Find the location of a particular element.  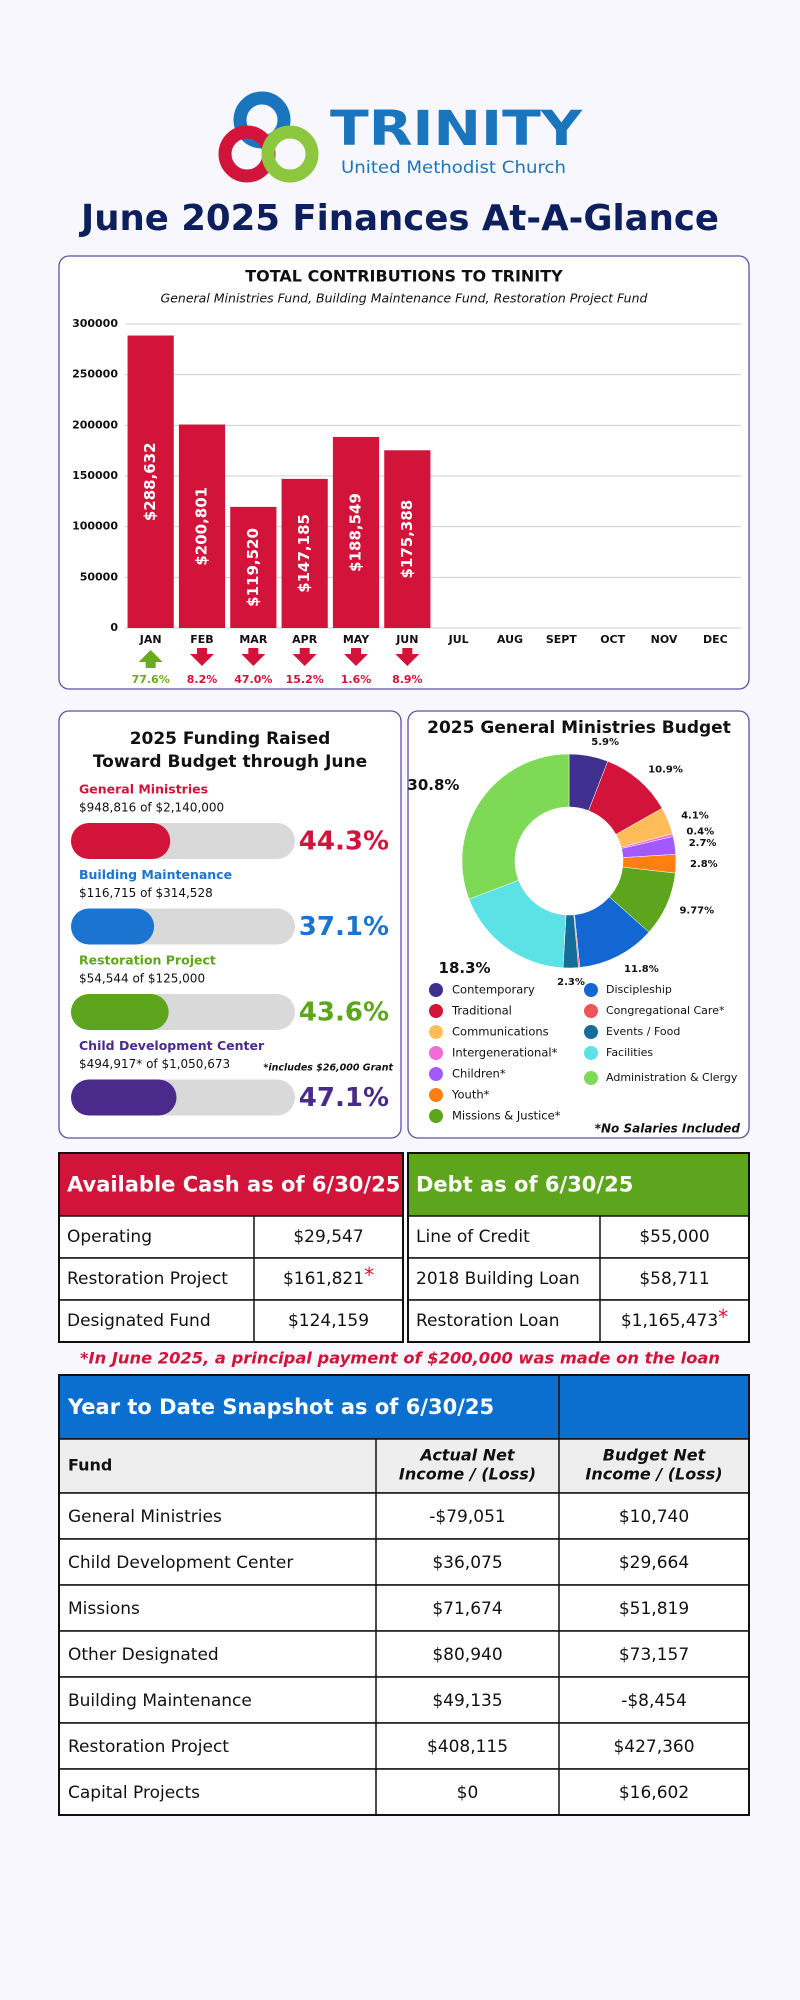

fund-detail: $54,544 of $125,000 is located at coordinates (142, 979).